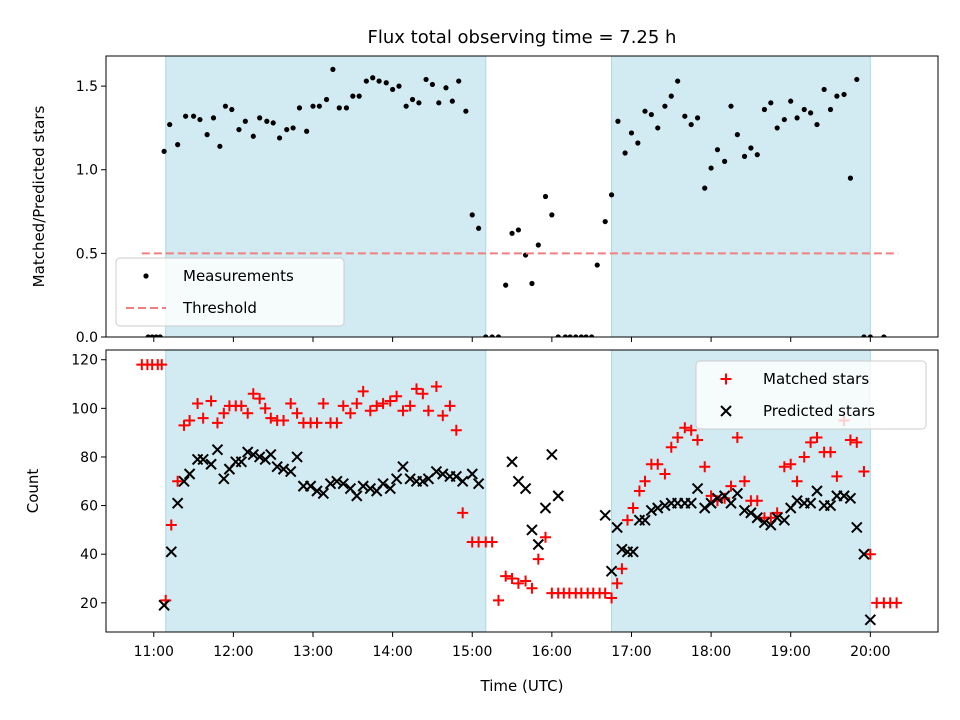  I want to click on y-axis-title-counts: Count, so click(33, 491).